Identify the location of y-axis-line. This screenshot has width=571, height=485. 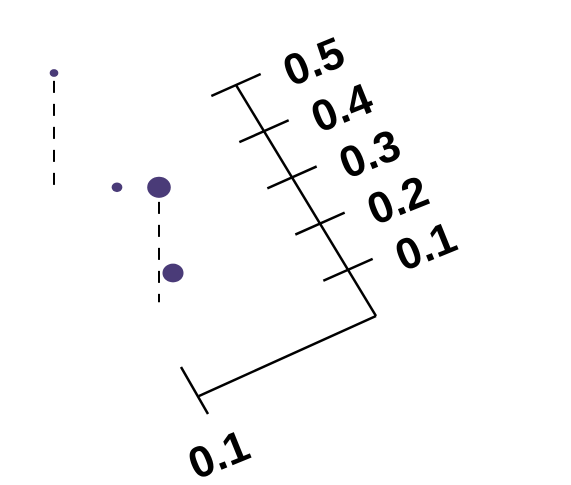
(306, 200).